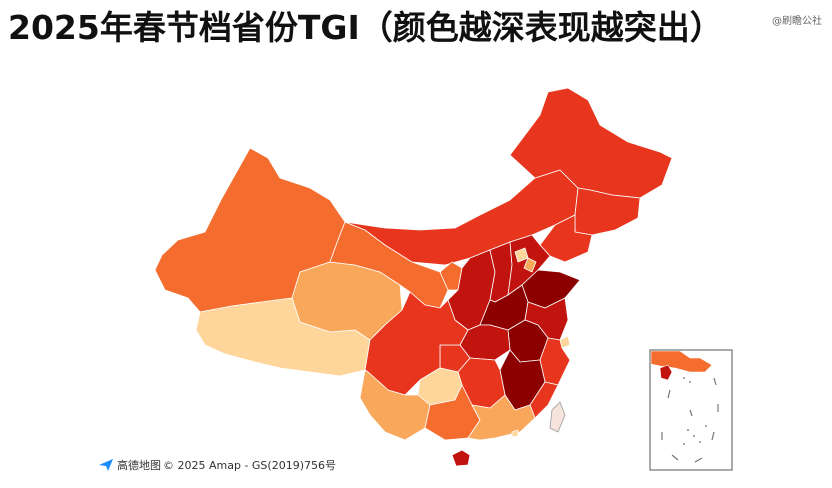  Describe the element at coordinates (691, 410) in the screenshot. I see `south-china-sea-inset` at that location.